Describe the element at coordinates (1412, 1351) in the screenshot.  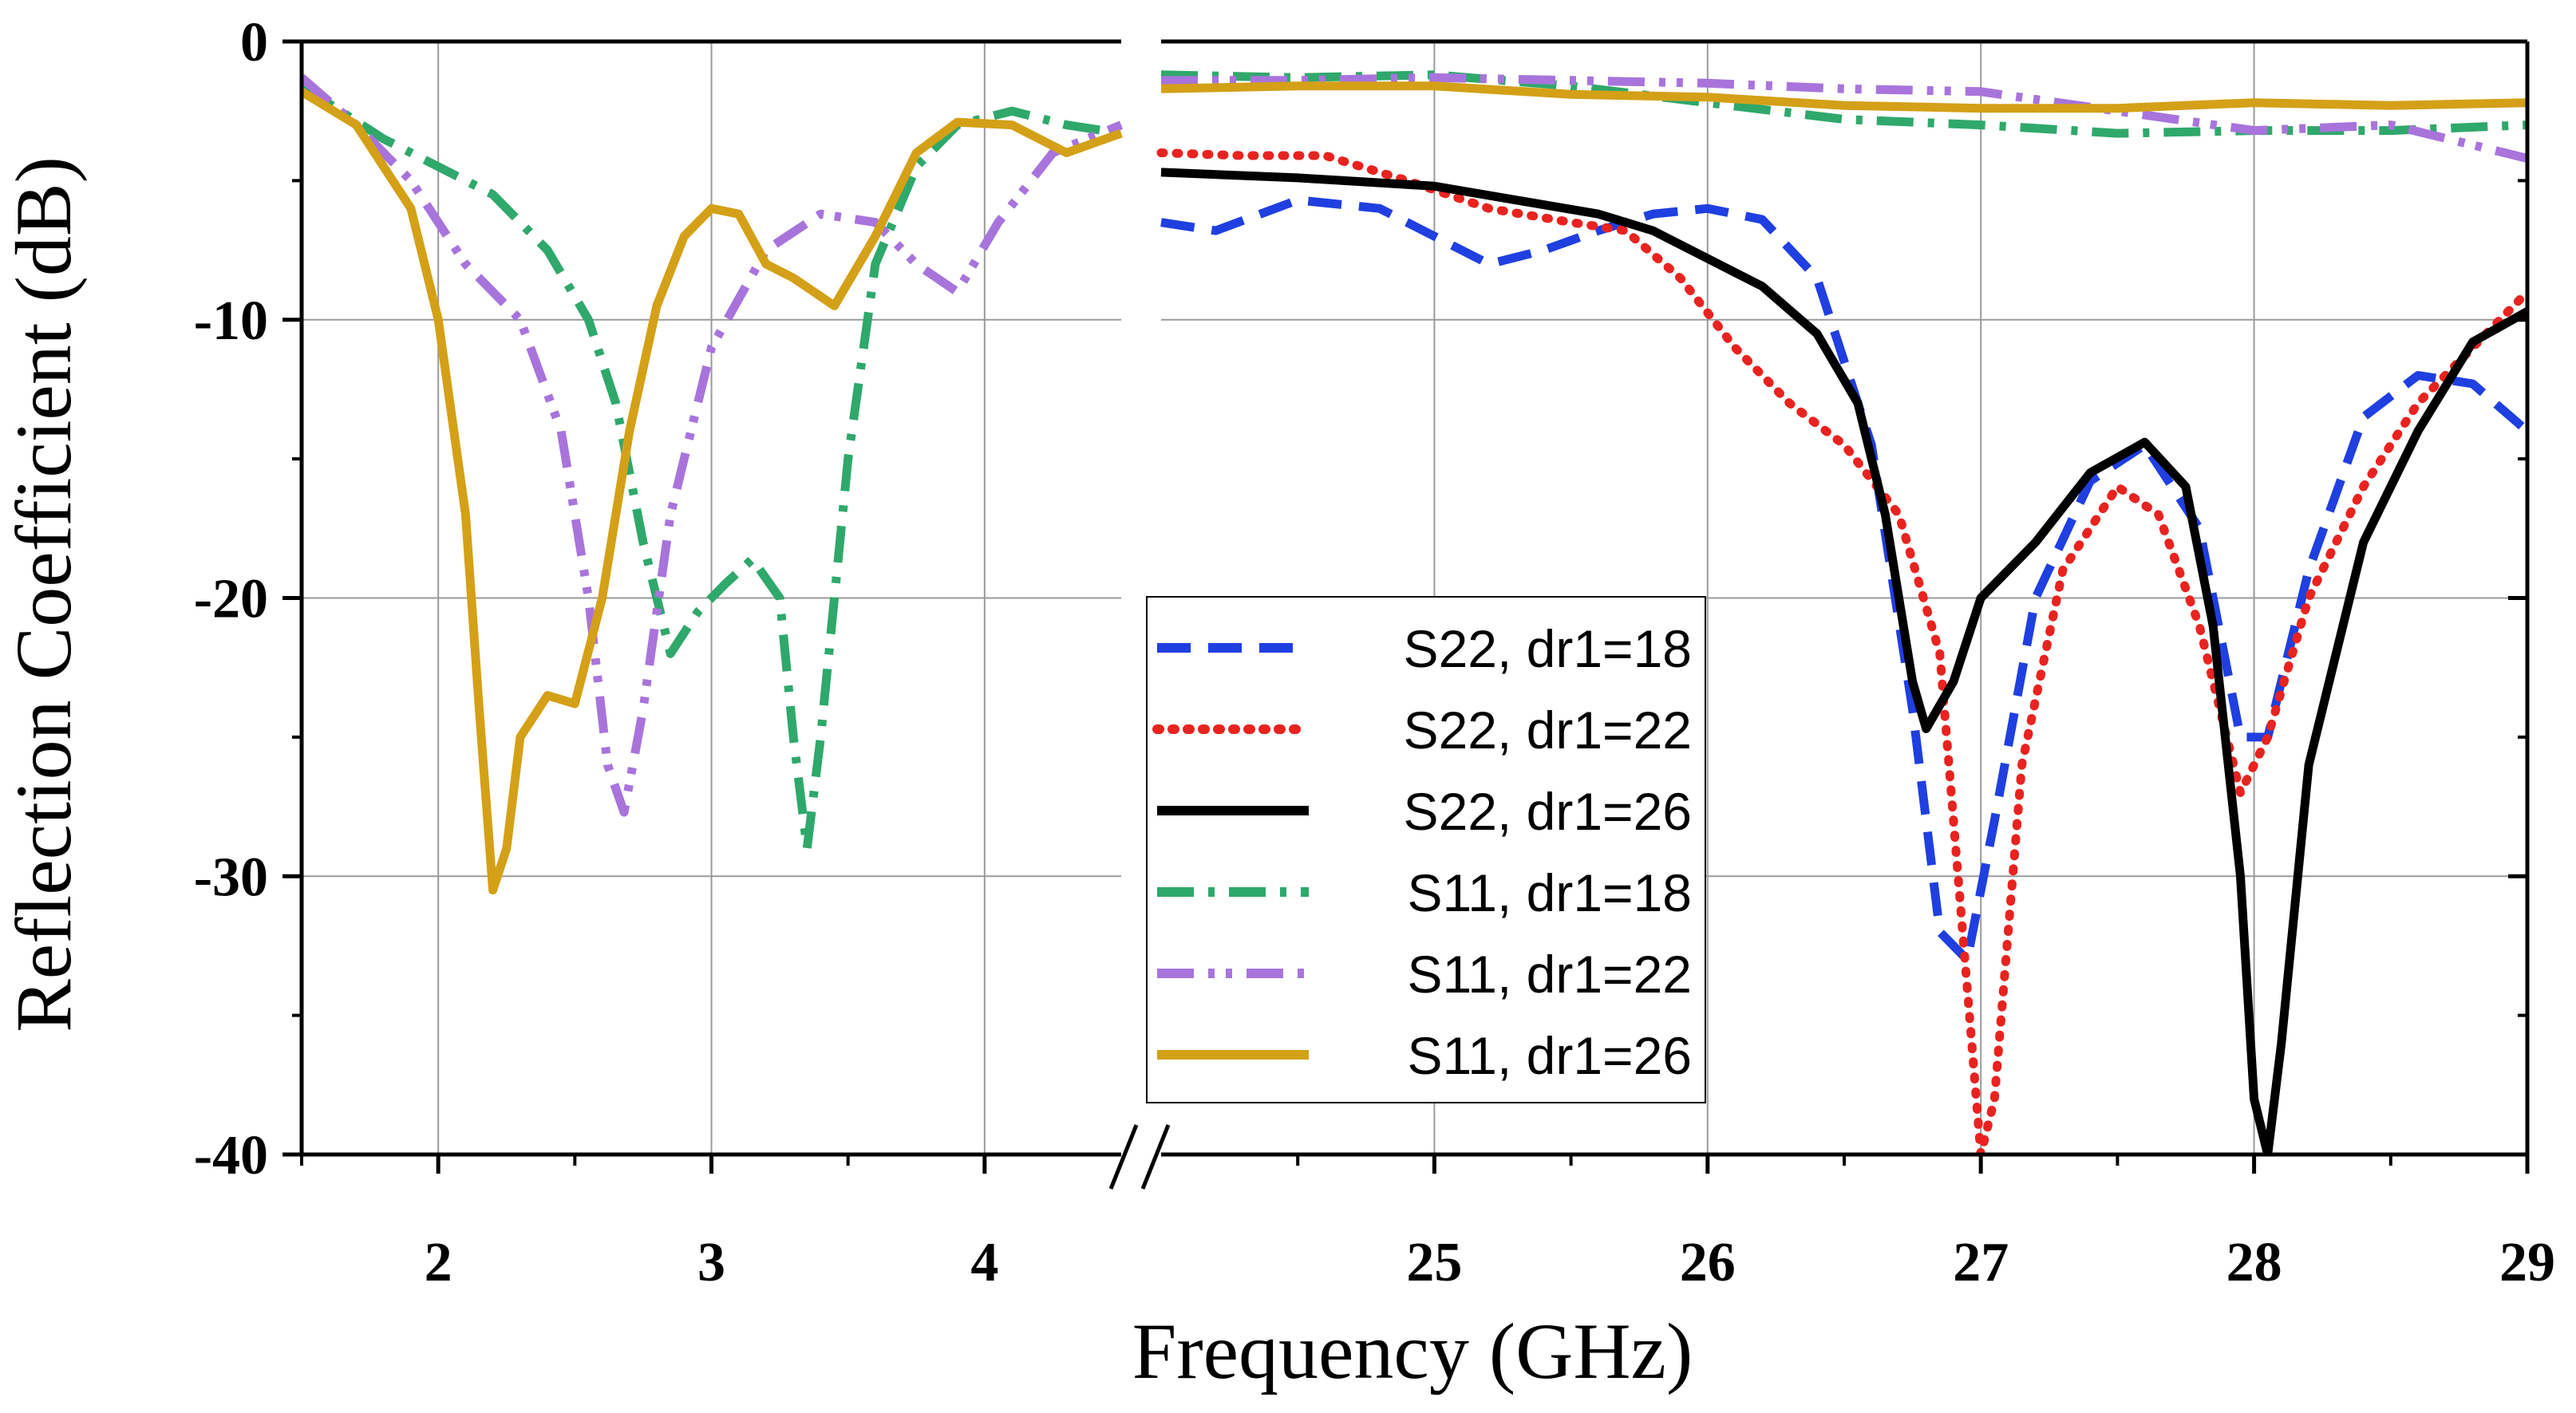
I see `x-axis-title: Frequency (GHz)` at that location.